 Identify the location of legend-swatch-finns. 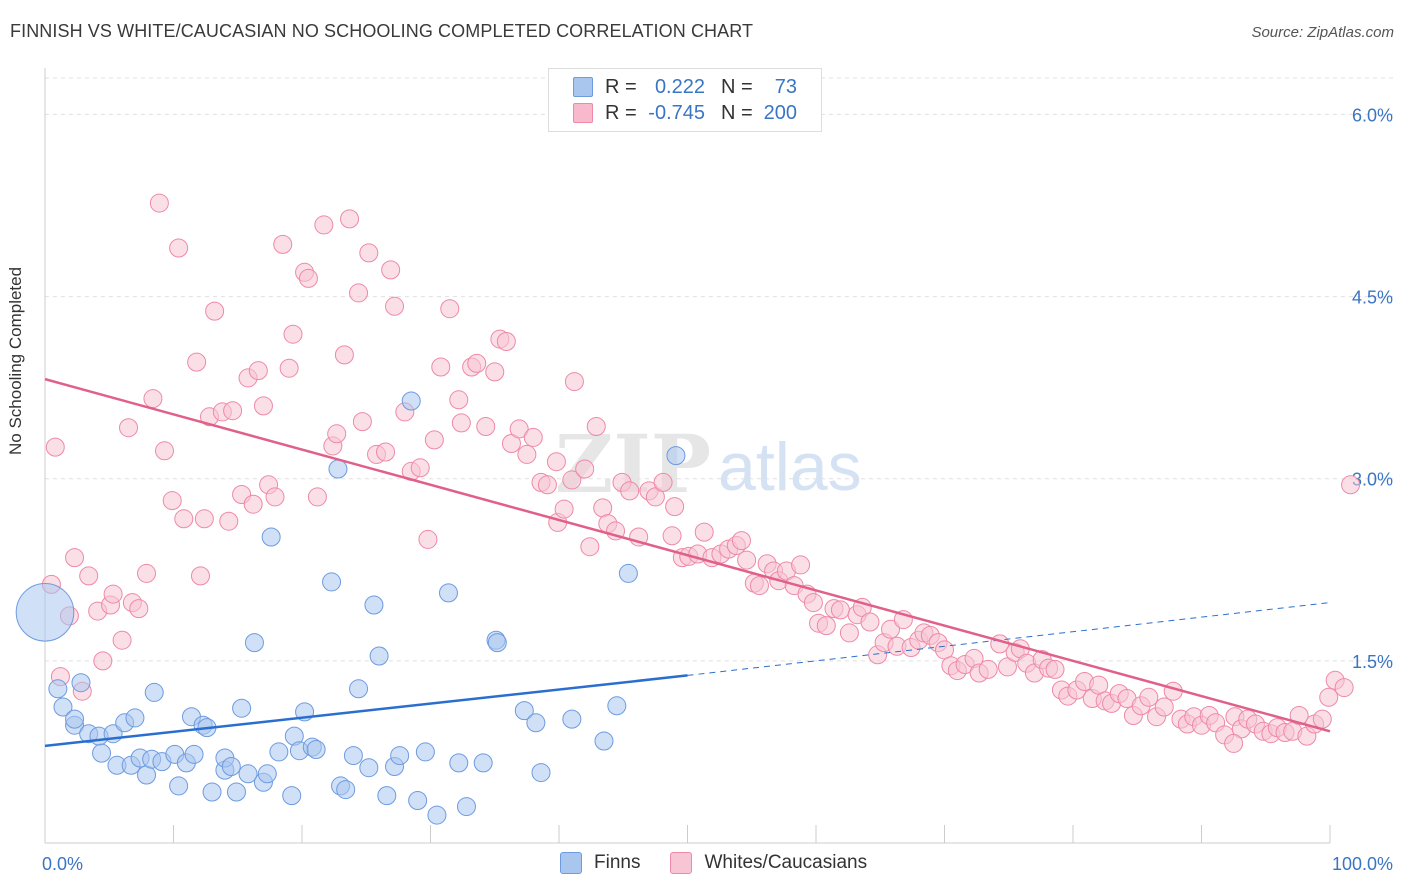
(583, 87).